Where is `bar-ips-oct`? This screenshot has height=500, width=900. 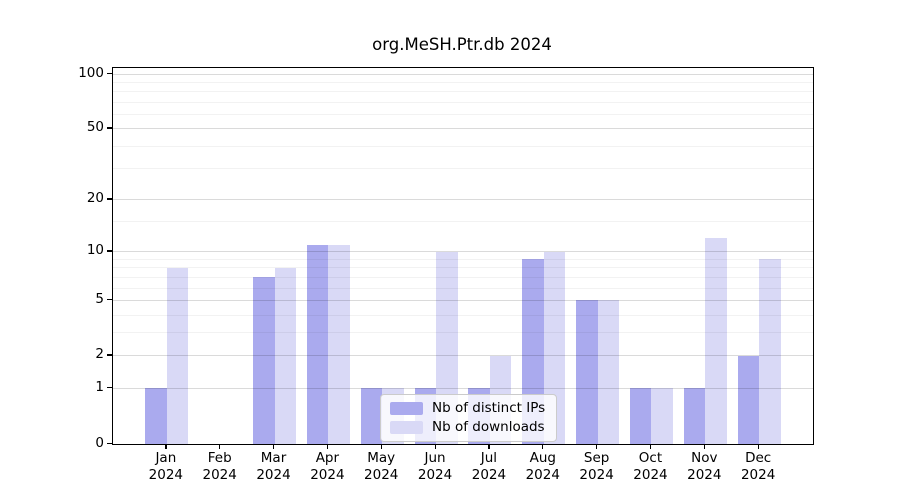 bar-ips-oct is located at coordinates (640, 416).